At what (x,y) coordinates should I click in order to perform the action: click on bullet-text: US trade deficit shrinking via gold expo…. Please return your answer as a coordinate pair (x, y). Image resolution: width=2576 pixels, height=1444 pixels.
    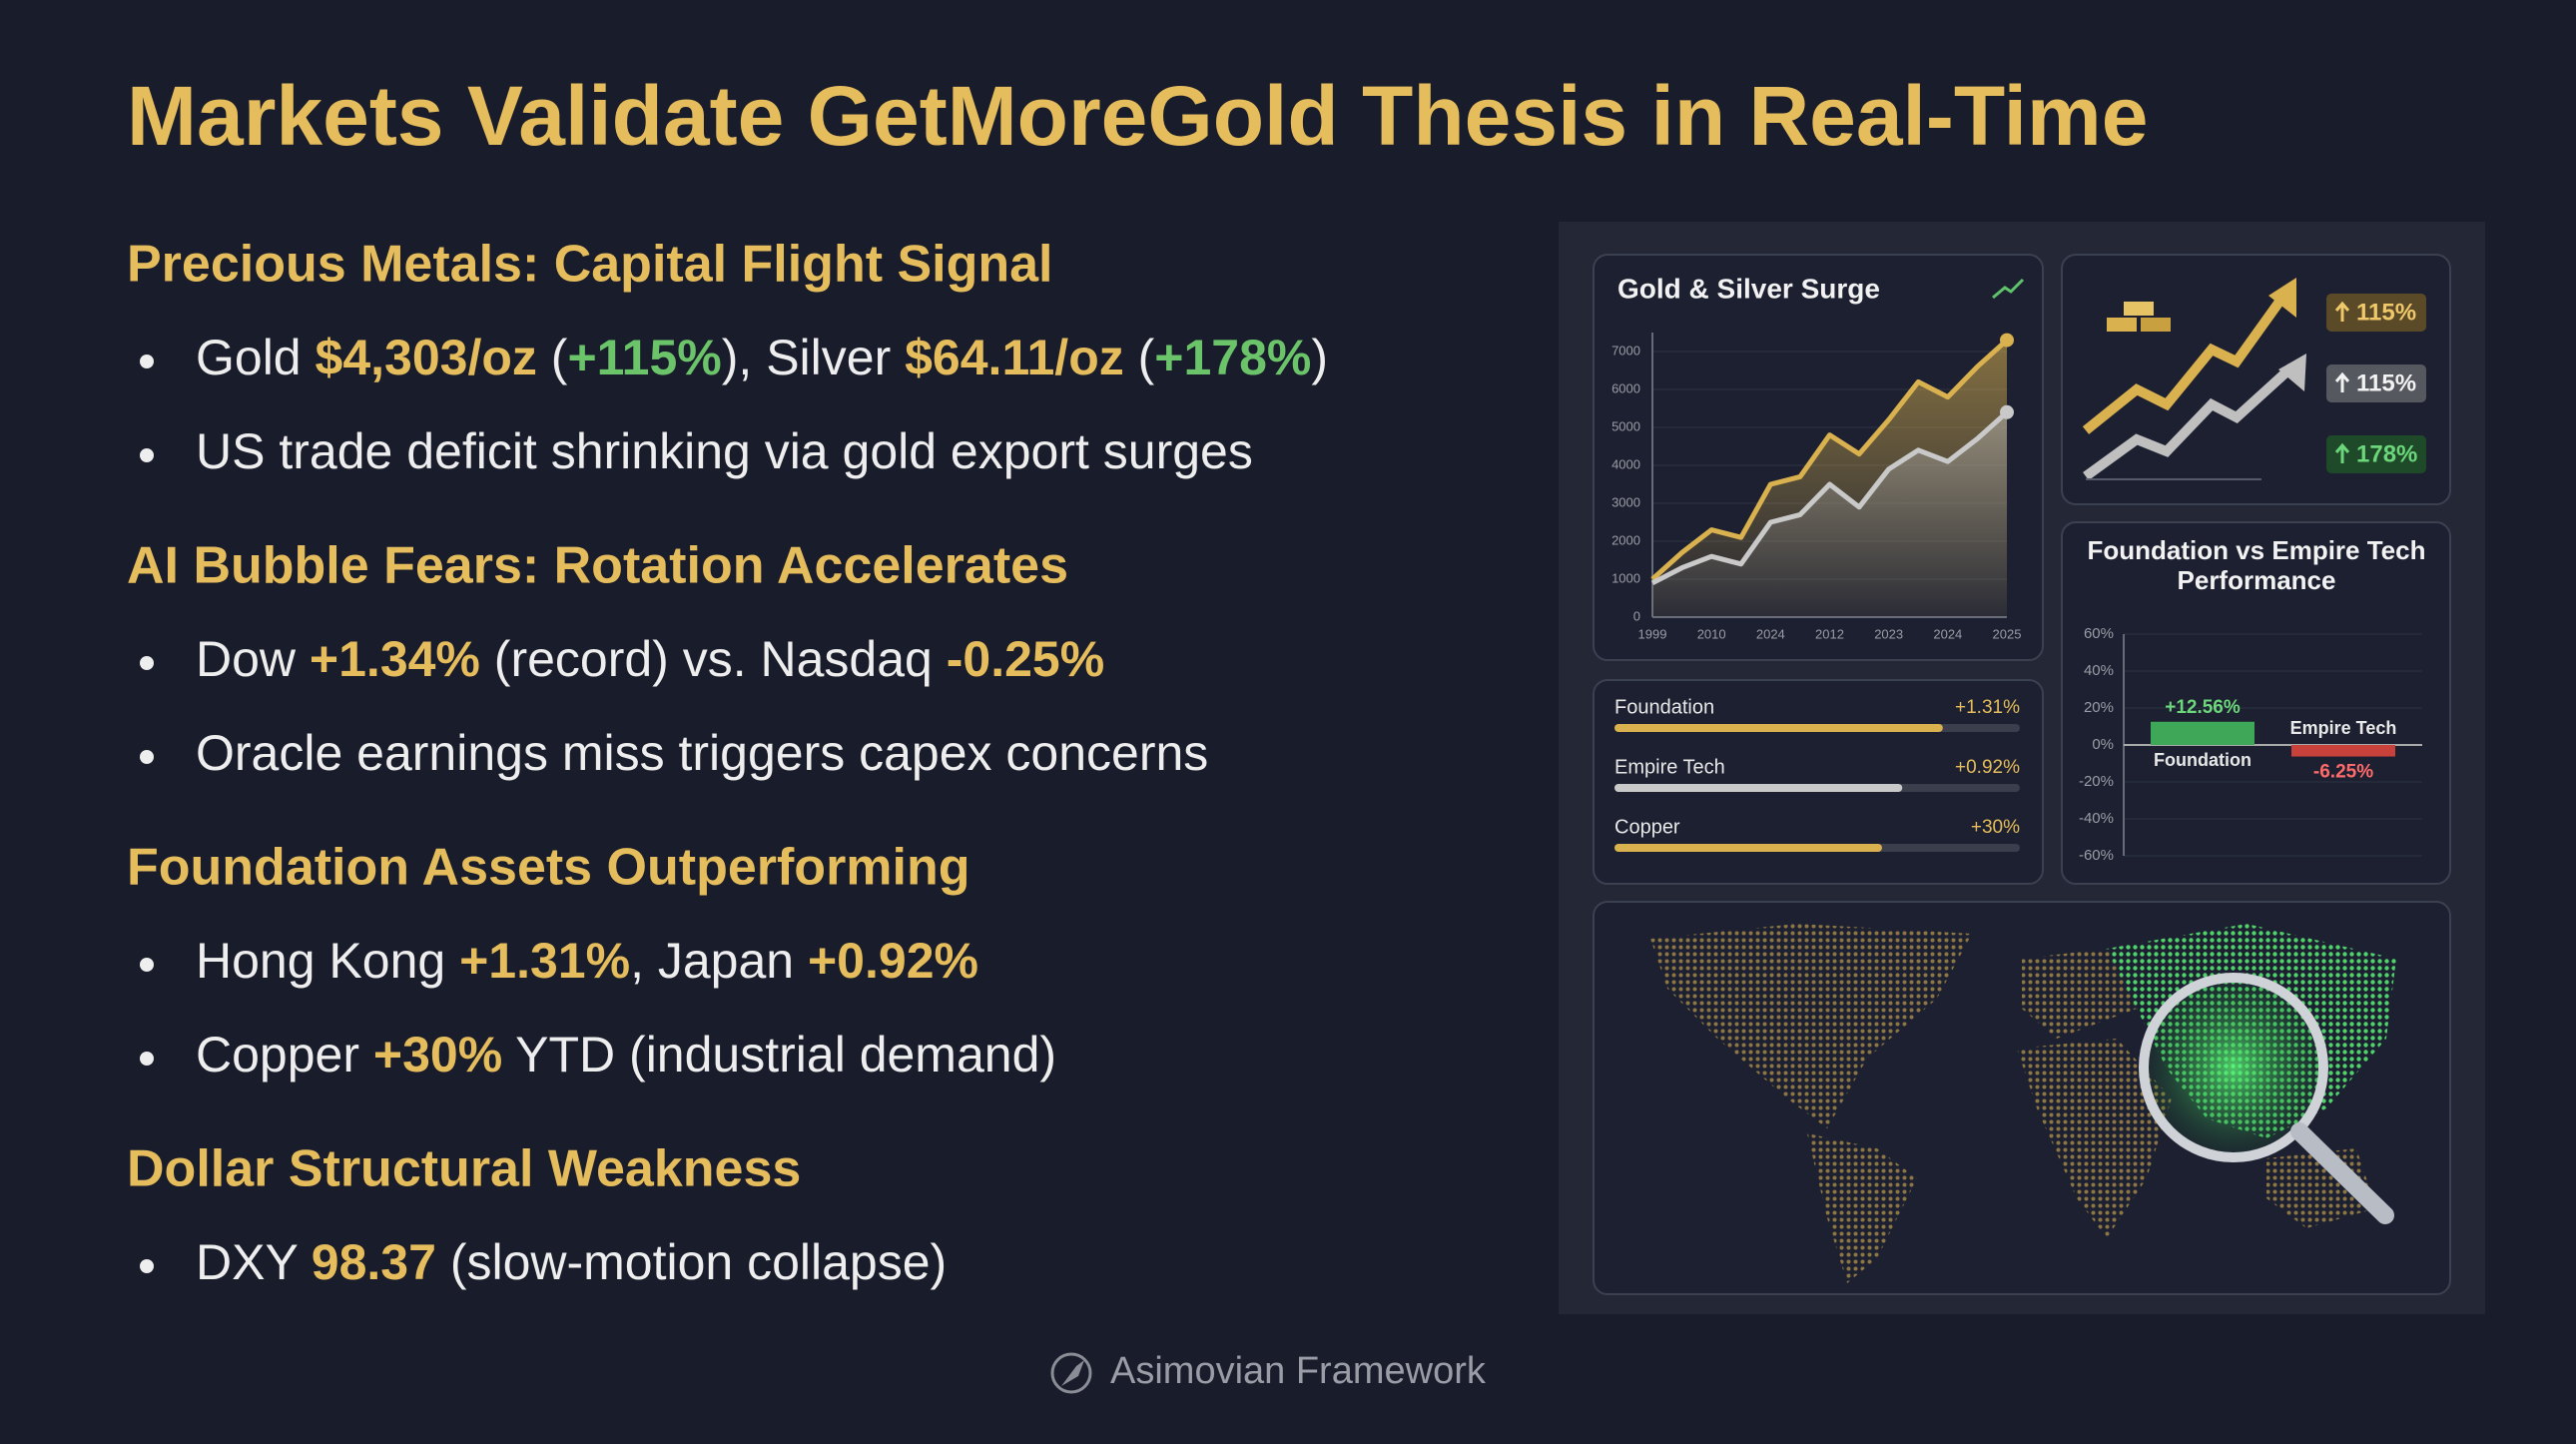
    Looking at the image, I should click on (724, 451).